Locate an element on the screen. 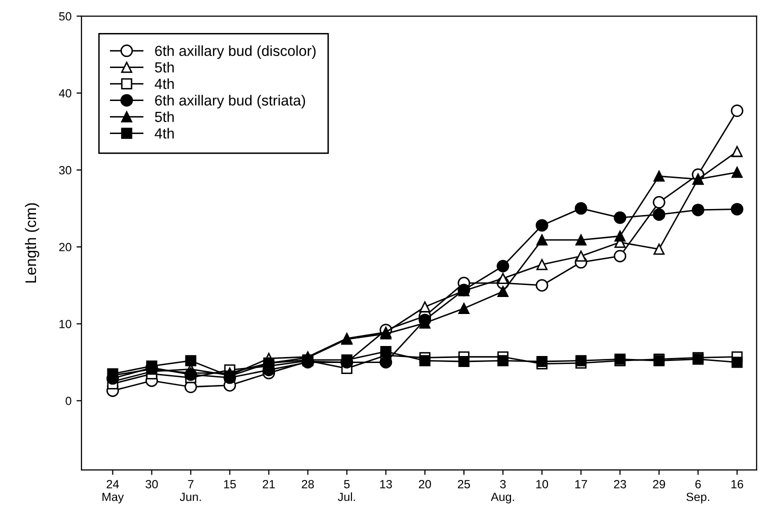 This screenshot has height=521, width=776. x-tick-label: 25 is located at coordinates (464, 484).